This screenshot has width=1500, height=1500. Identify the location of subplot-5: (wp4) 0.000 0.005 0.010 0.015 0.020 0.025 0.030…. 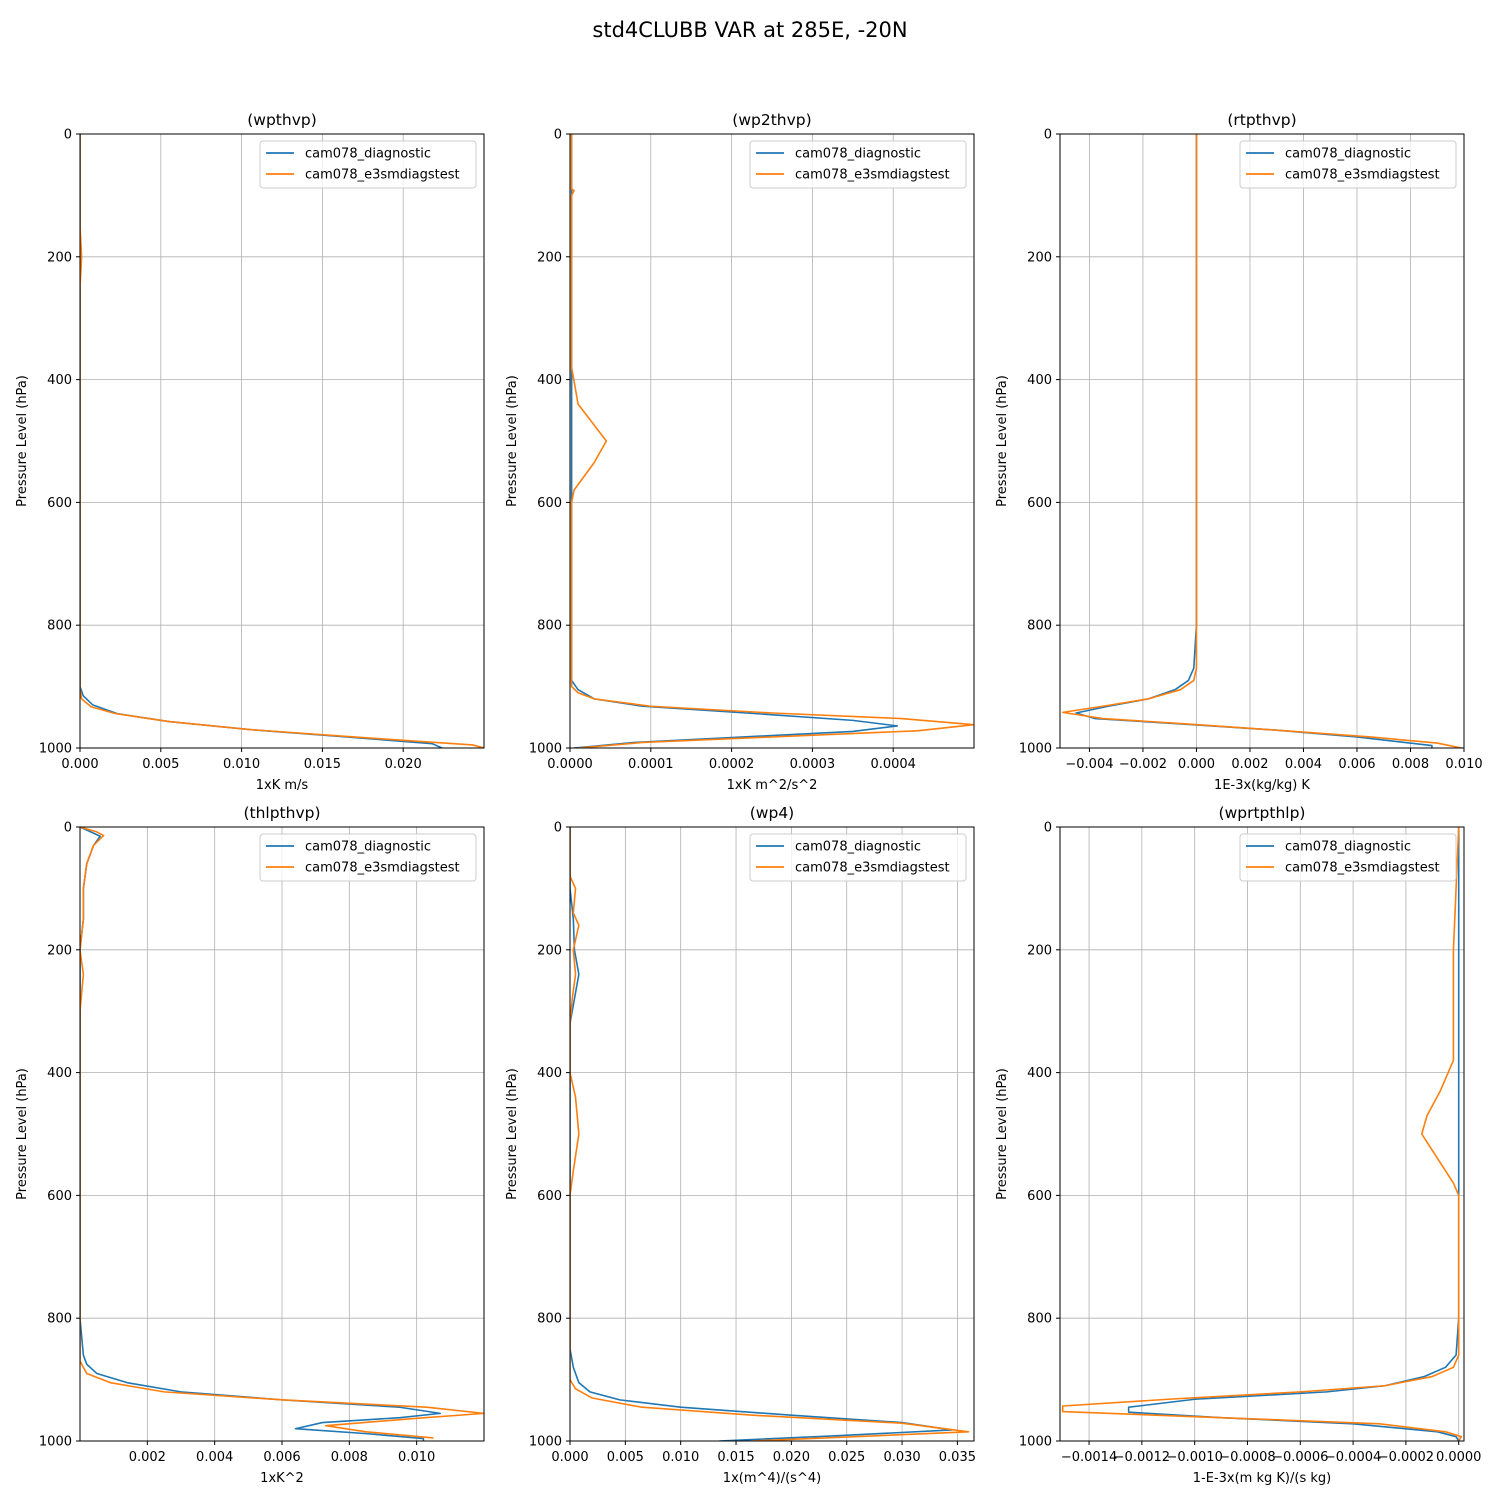
(740, 1145).